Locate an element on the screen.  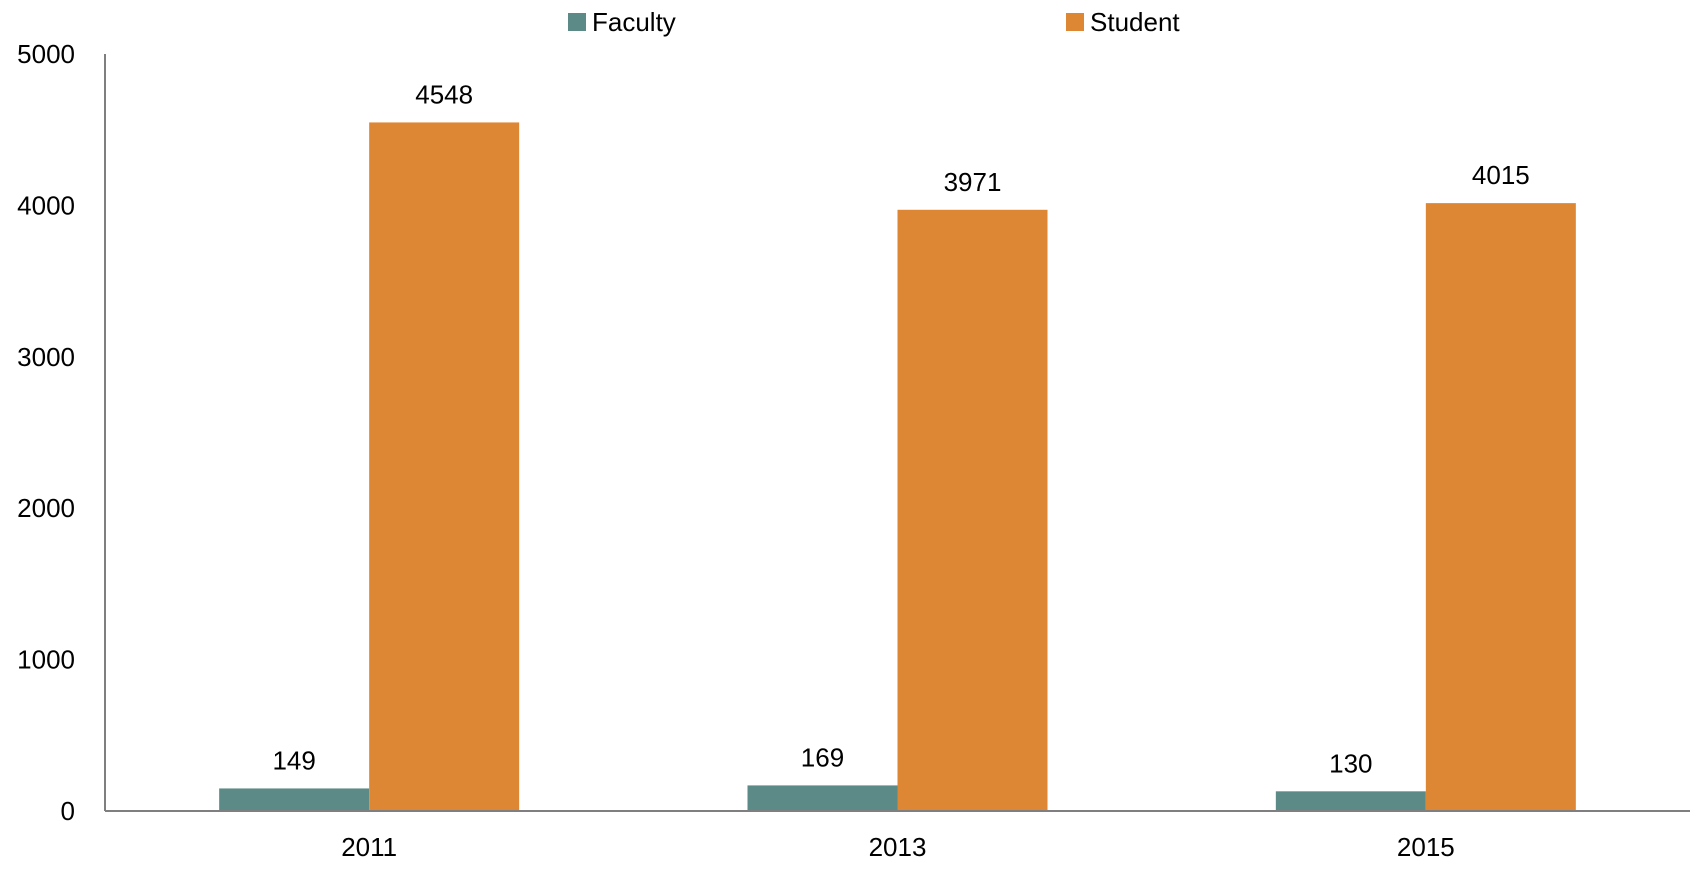
bar-student-2013 is located at coordinates (972, 510).